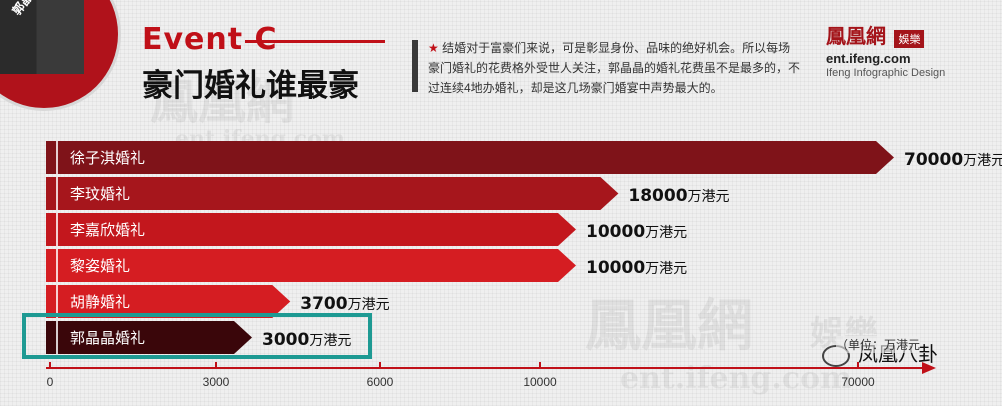  What do you see at coordinates (433, 48) in the screenshot?
I see `star-icon: ★` at bounding box center [433, 48].